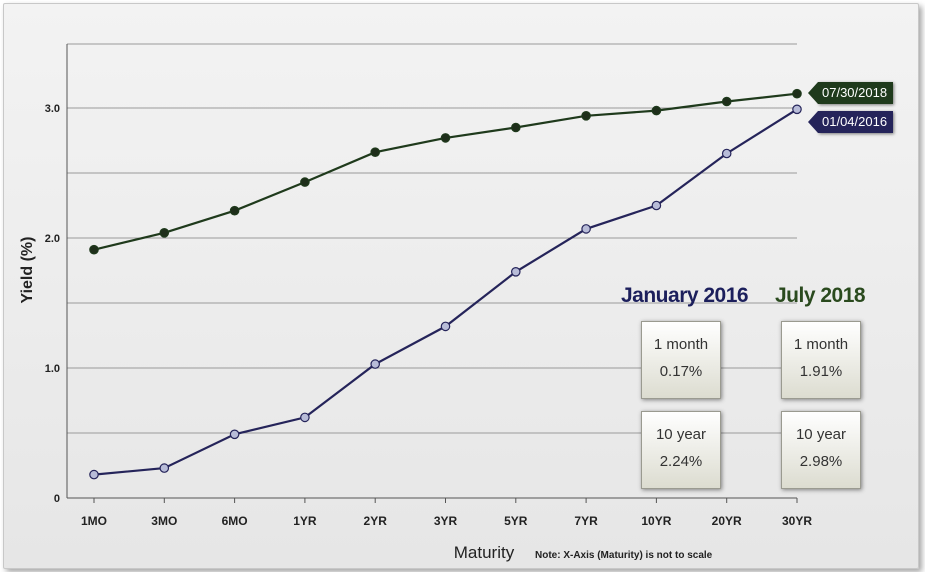  Describe the element at coordinates (624, 555) in the screenshot. I see `x-axis-note: Note: X-Axis (Maturity) is not to scale` at that location.